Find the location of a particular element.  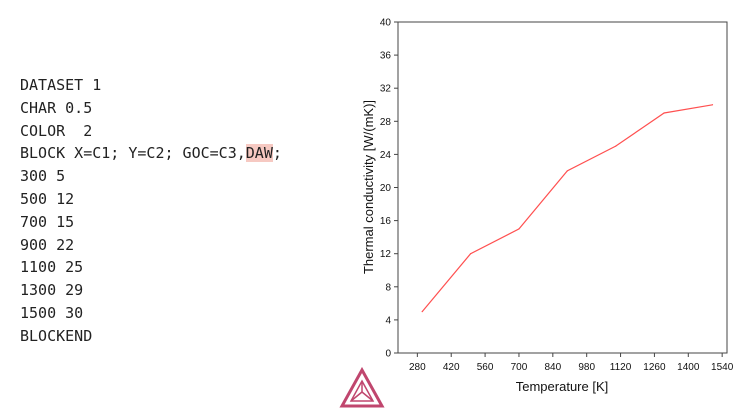

code-line-data-6: 1300 29 is located at coordinates (52, 290).